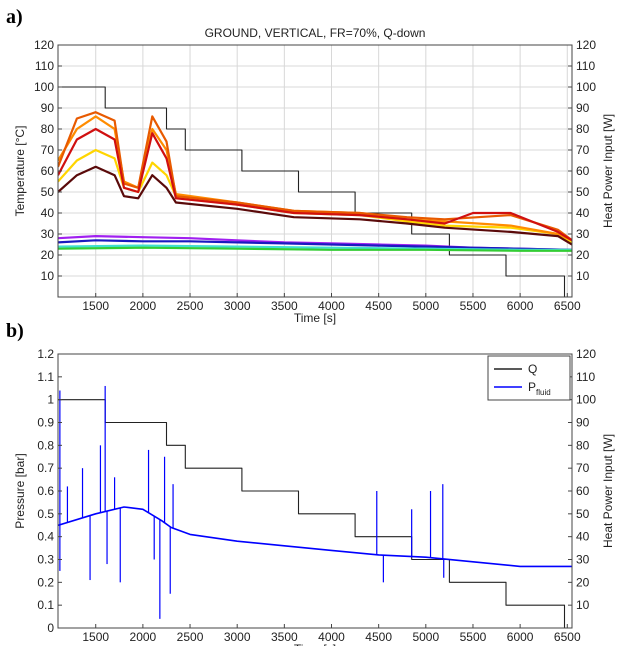 This screenshot has height=646, width=624. I want to click on series-line-s5, so click(315, 205).